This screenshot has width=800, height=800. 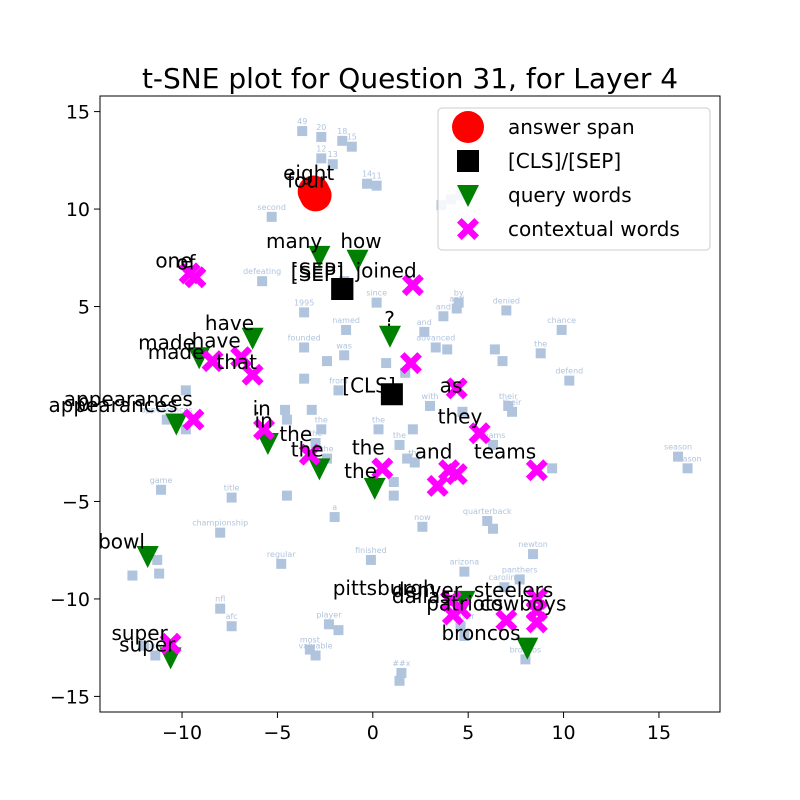 What do you see at coordinates (386, 270) in the screenshot?
I see `word-label: joined` at bounding box center [386, 270].